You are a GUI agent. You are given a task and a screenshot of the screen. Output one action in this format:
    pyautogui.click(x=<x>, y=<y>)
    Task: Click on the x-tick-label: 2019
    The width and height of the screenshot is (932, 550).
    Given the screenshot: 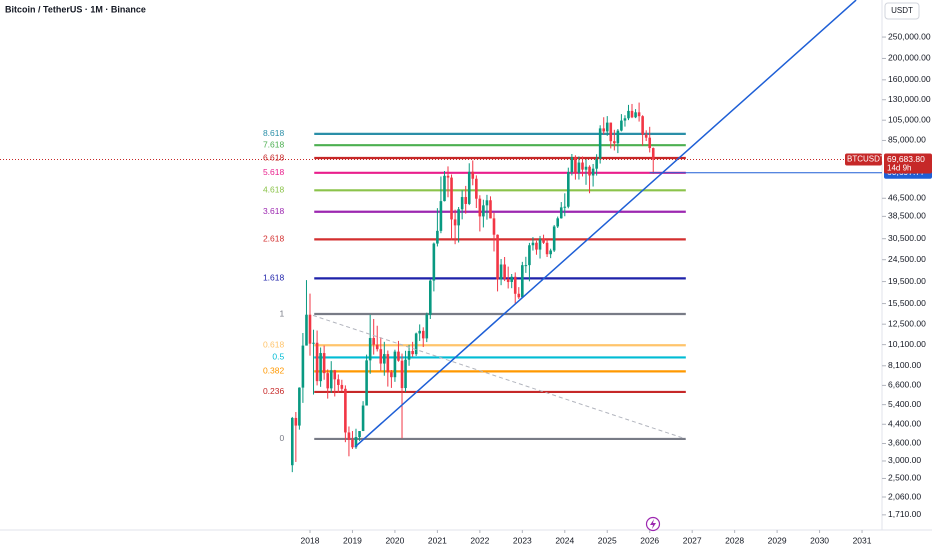 What is the action you would take?
    pyautogui.click(x=352, y=540)
    